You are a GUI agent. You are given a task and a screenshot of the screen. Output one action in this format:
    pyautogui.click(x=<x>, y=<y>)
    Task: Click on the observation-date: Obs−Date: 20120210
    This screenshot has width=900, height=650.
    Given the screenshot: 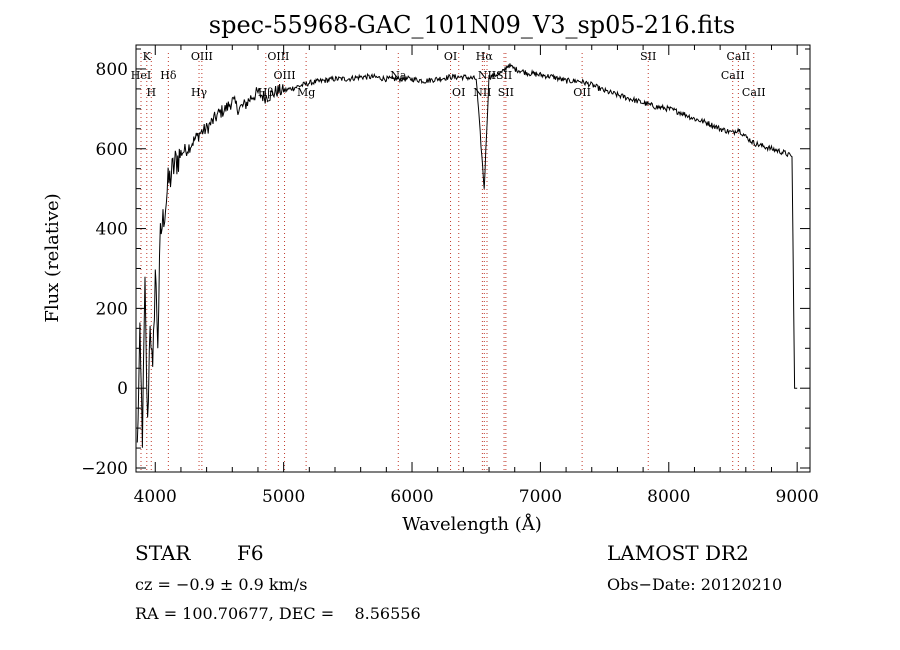 What is the action you would take?
    pyautogui.click(x=695, y=584)
    